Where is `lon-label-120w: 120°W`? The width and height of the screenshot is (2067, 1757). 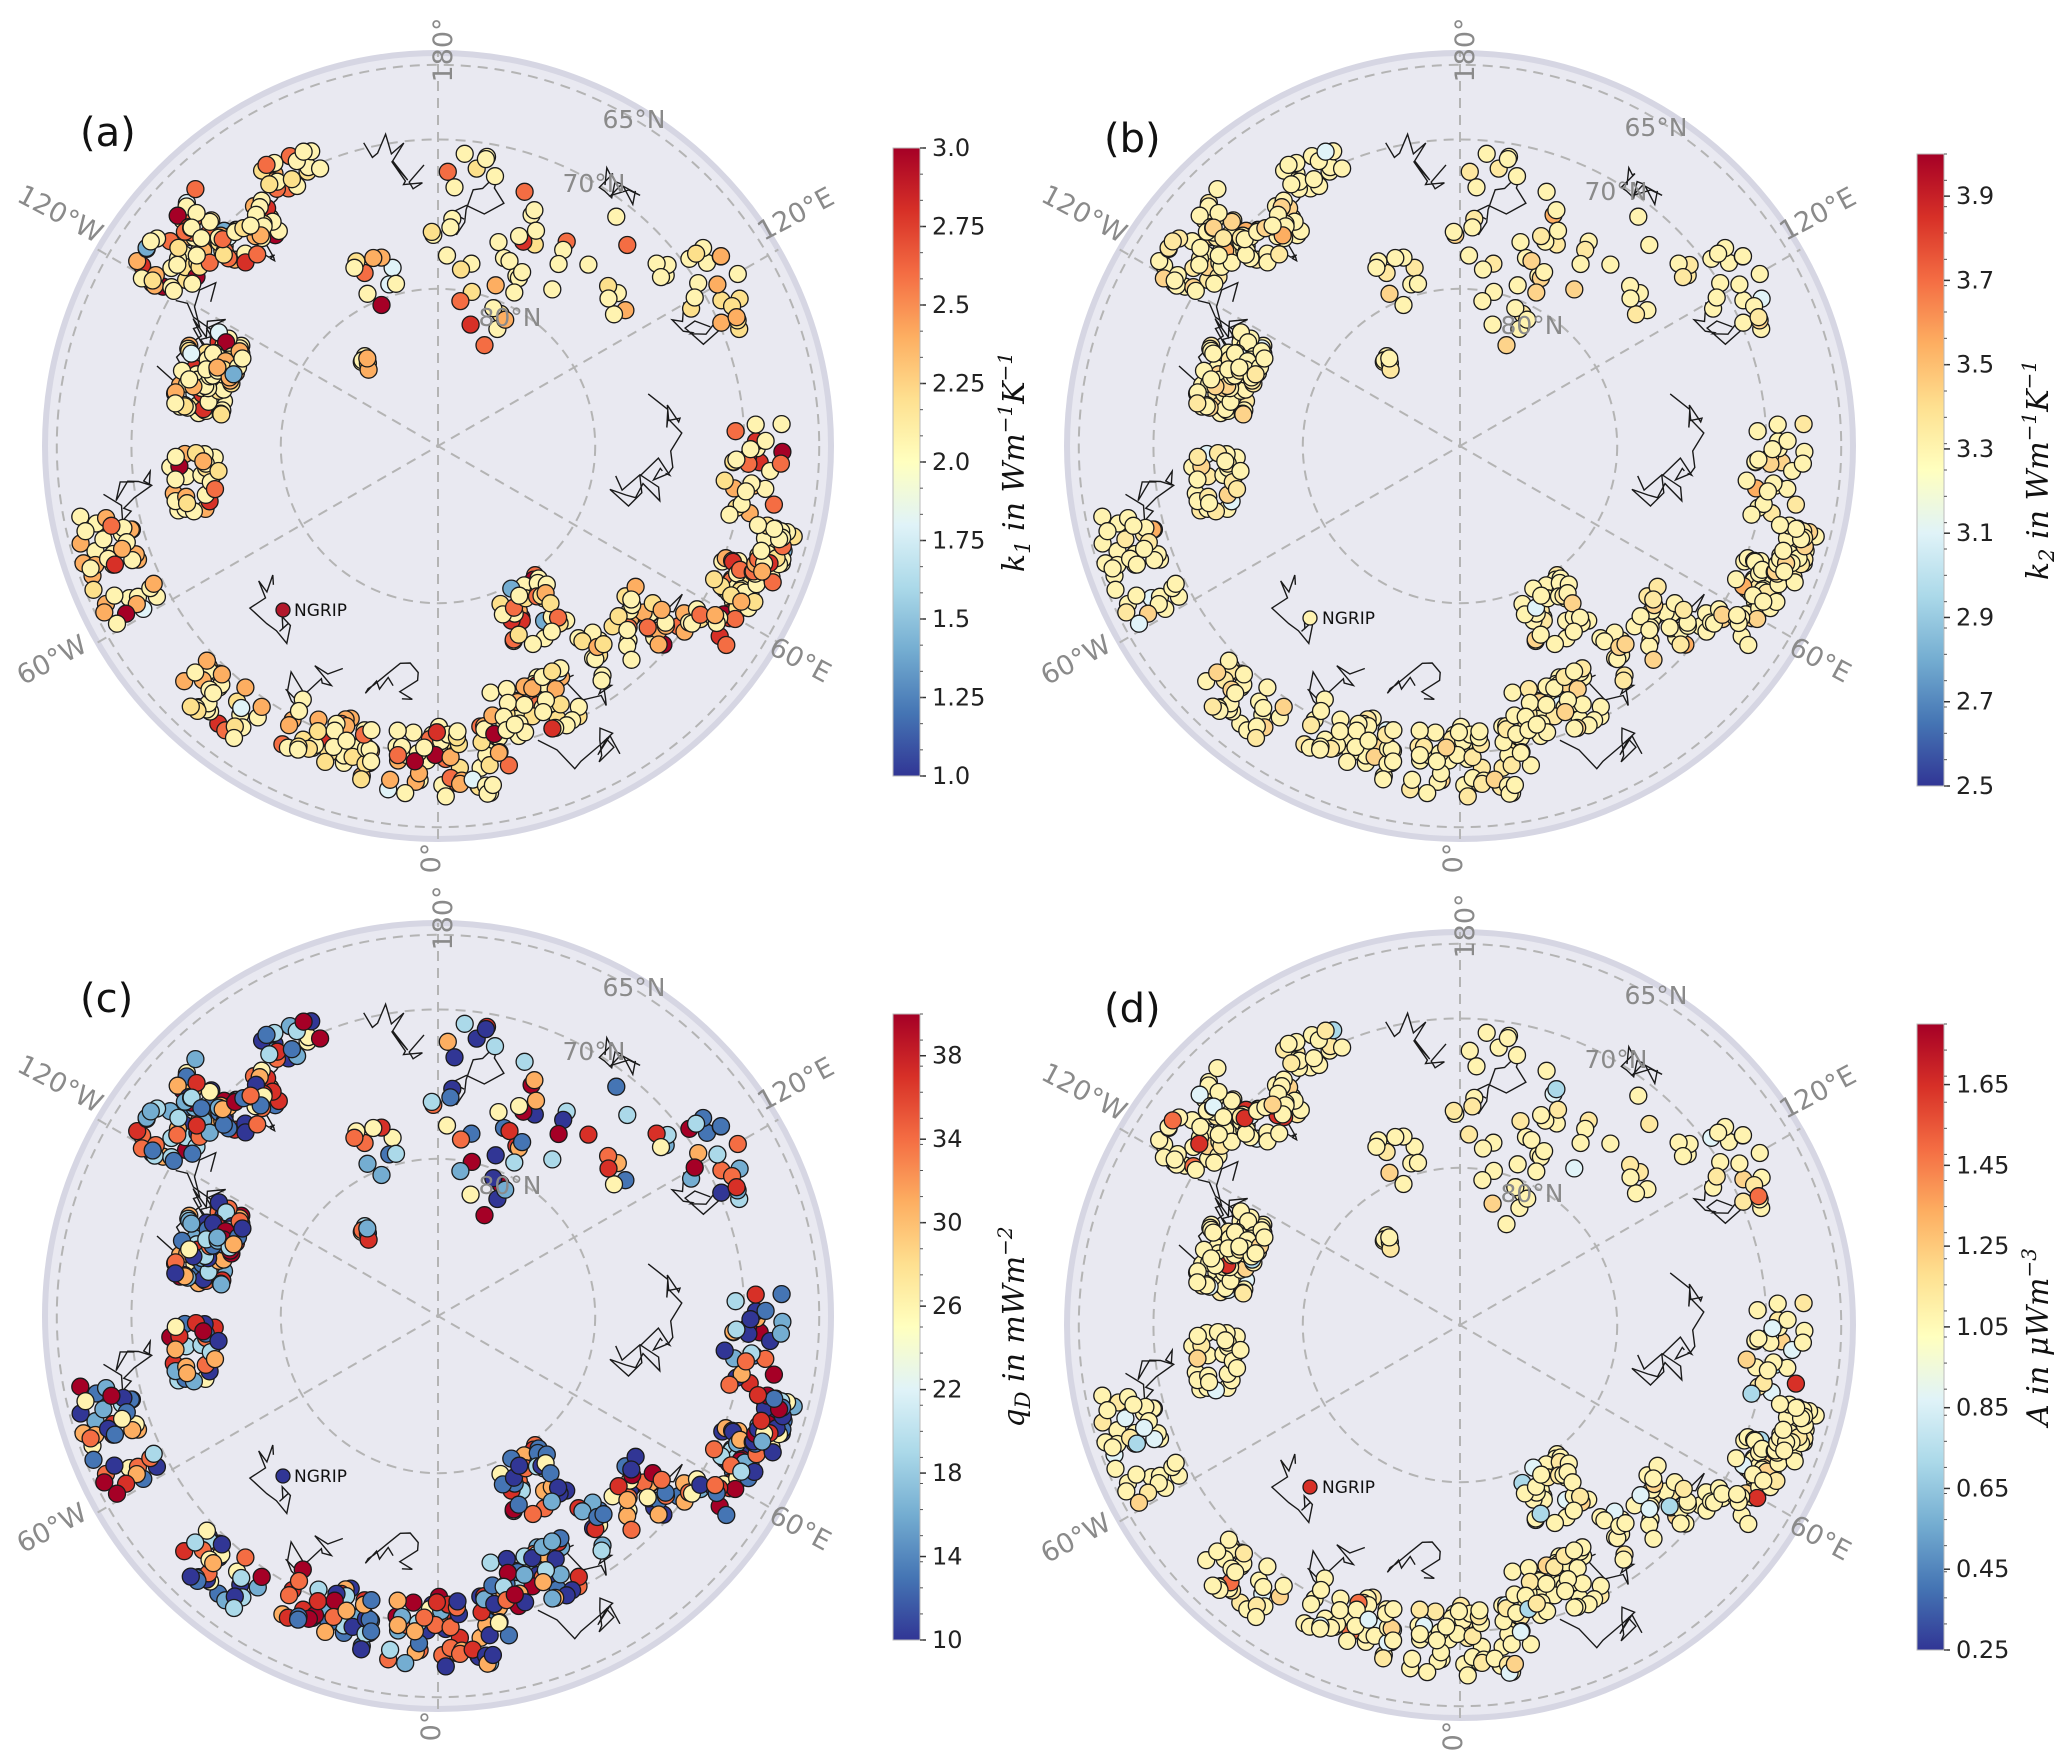 lon-label-120w: 120°W is located at coordinates (1084, 1092).